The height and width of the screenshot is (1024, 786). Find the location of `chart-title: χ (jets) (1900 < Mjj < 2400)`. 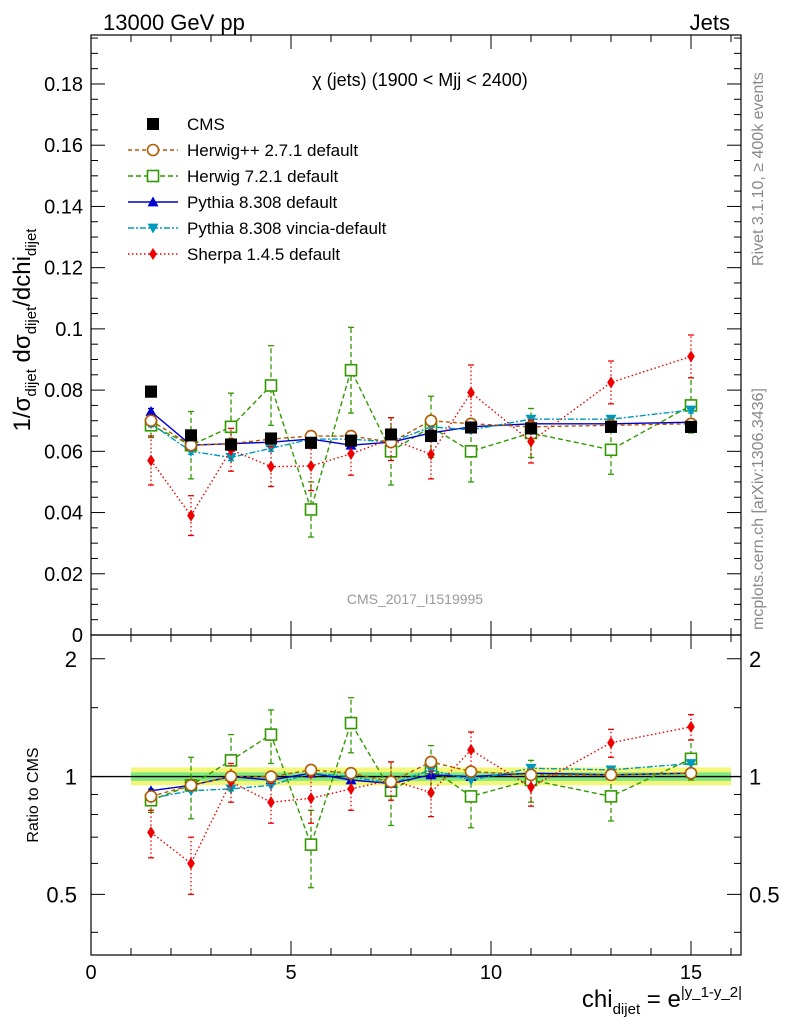

chart-title: χ (jets) (1900 < Mjj < 2400) is located at coordinates (420, 80).